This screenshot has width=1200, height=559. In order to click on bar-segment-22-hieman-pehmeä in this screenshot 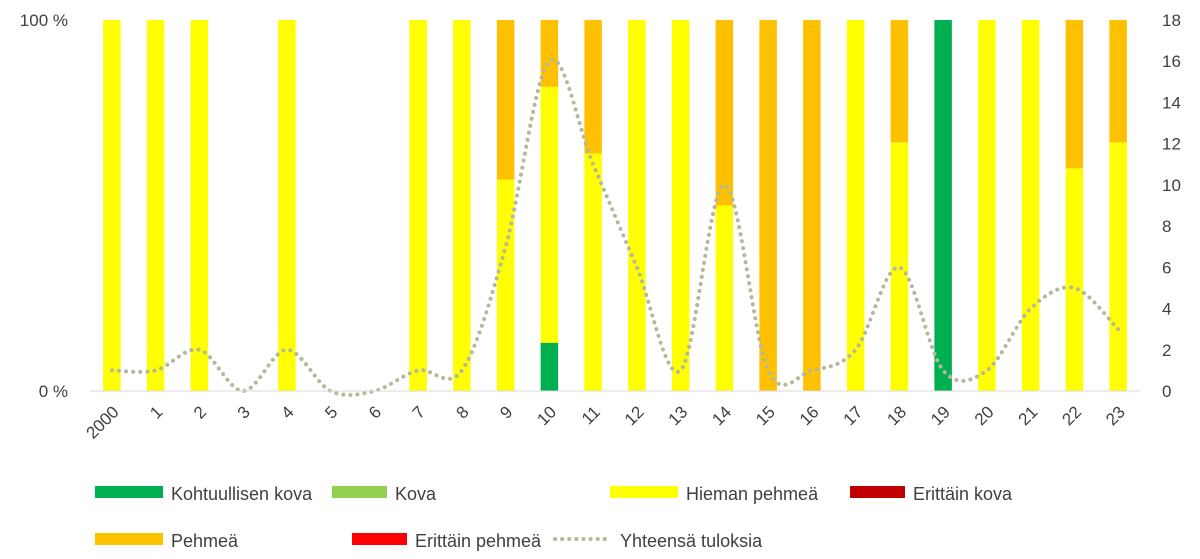, I will do `click(1074, 279)`.